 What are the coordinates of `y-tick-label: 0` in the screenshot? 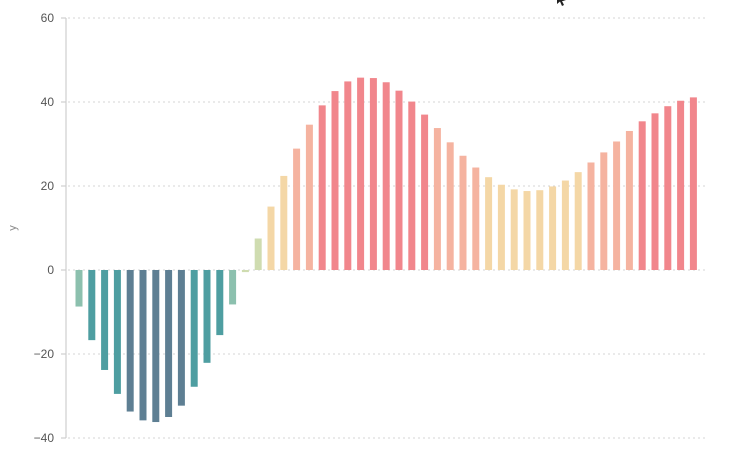 It's located at (50, 270).